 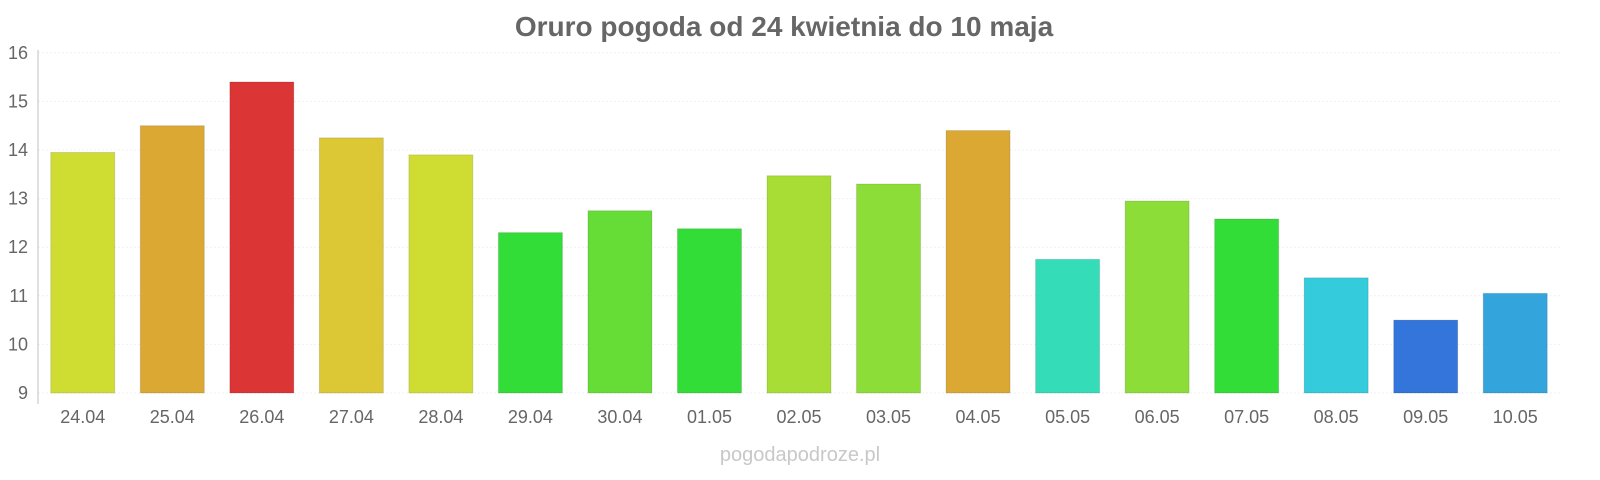 I want to click on x-tick-label: 02.05, so click(x=798, y=417).